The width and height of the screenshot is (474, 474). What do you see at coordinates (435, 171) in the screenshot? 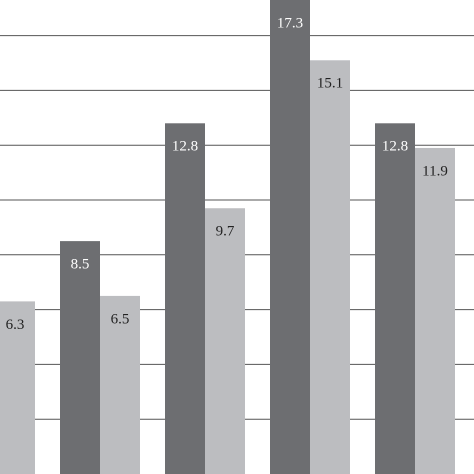
I see `value-label: 11.9` at bounding box center [435, 171].